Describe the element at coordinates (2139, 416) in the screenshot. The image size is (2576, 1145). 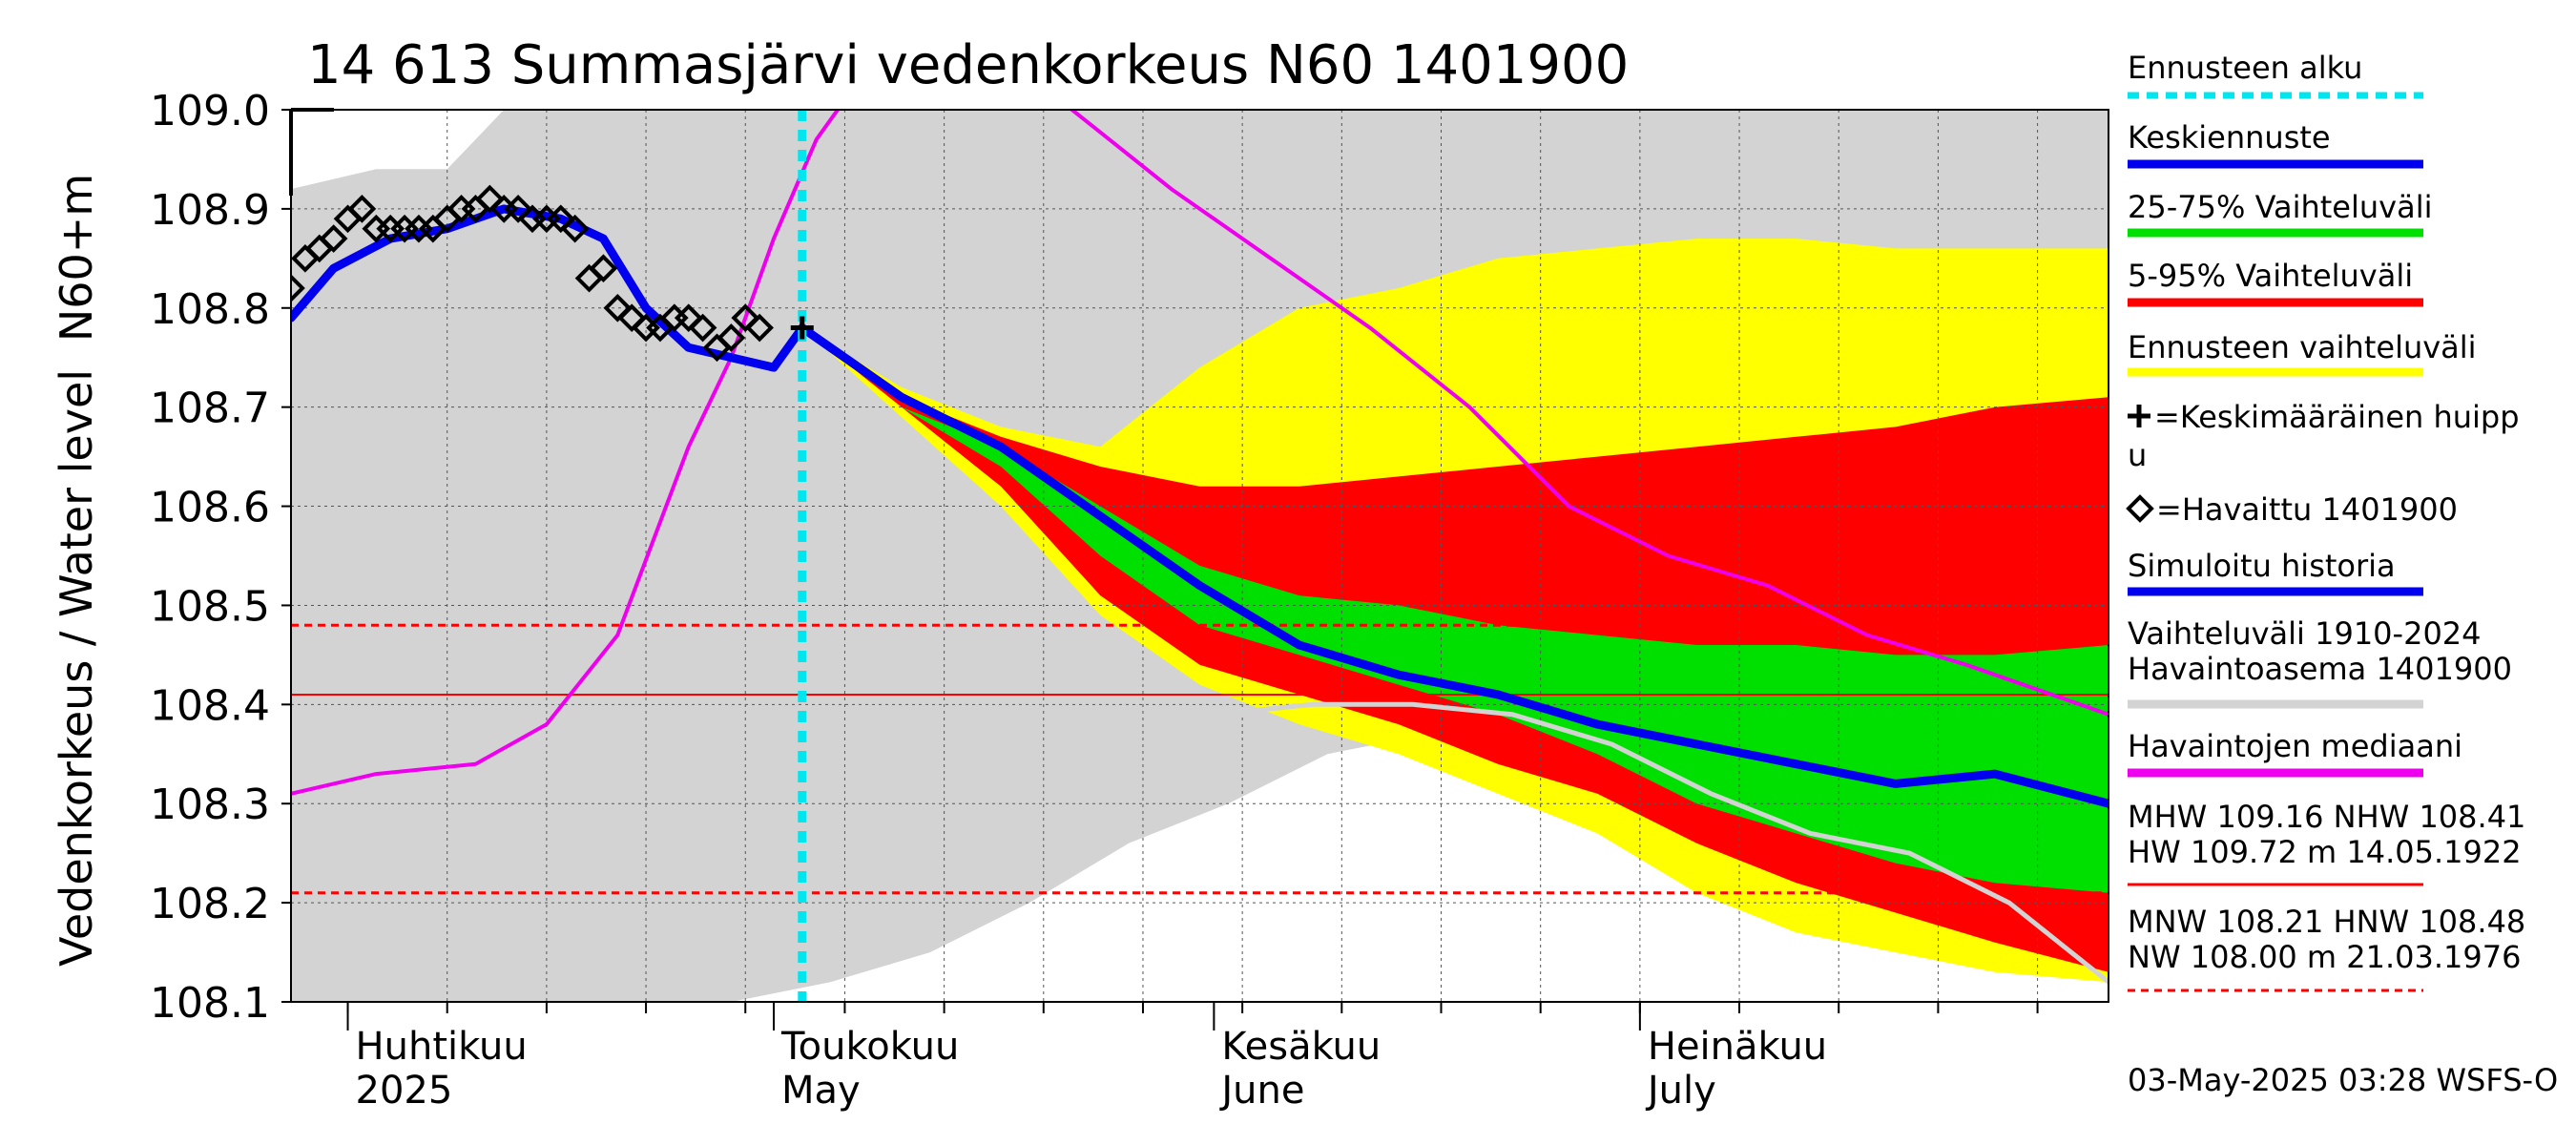
I see `legend-plus-icon` at that location.